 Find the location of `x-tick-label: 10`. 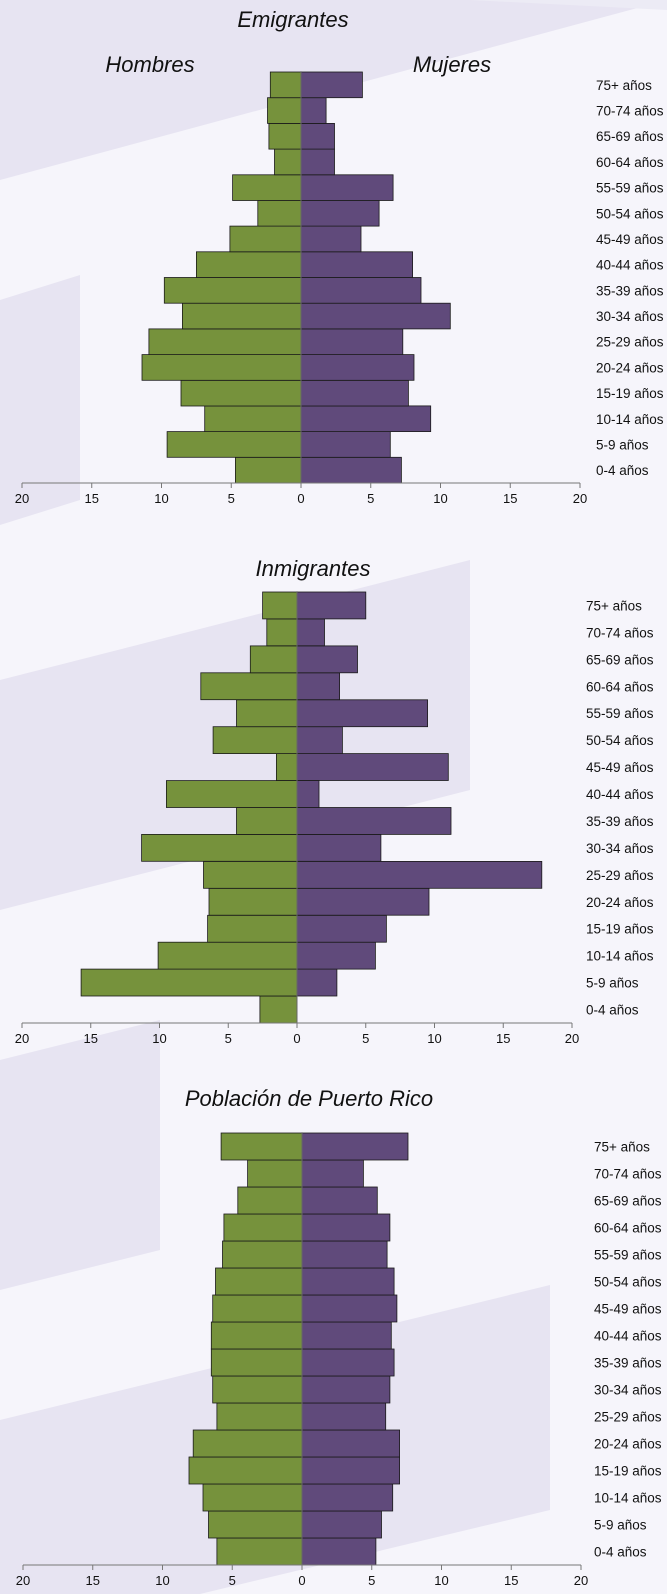

x-tick-label: 10 is located at coordinates (162, 1580).